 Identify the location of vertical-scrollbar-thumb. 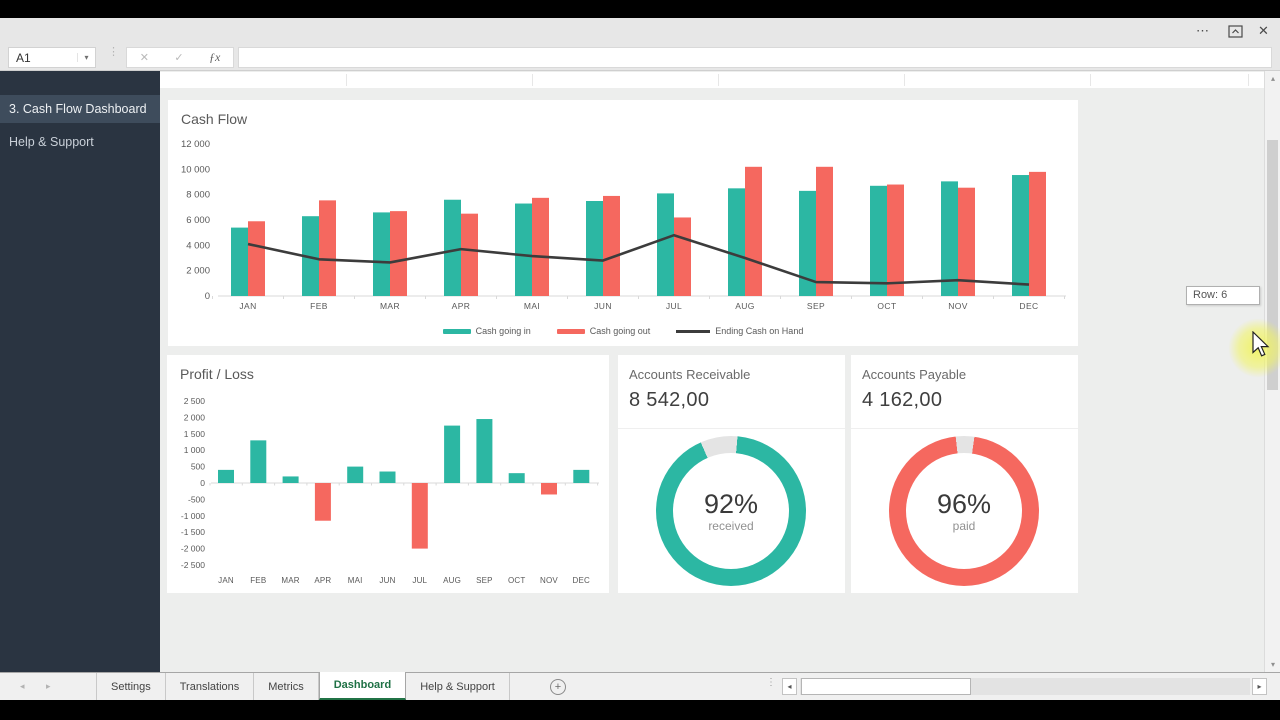
(1272, 265).